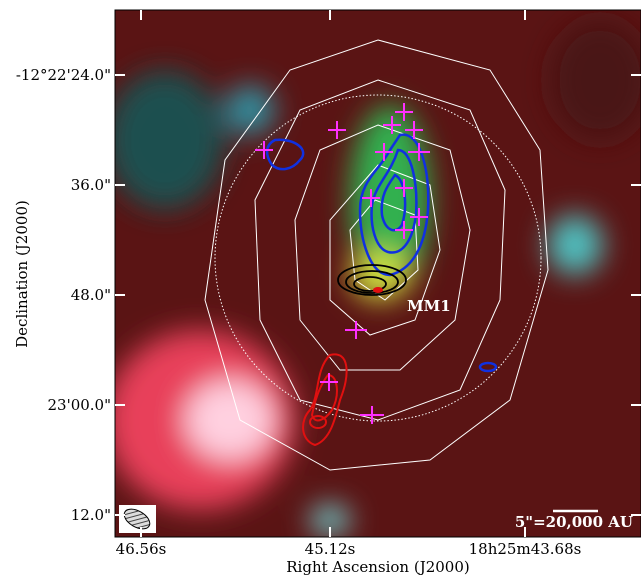 The width and height of the screenshot is (641, 576). What do you see at coordinates (141, 549) in the screenshot?
I see `x-tick-label: 46.56s` at bounding box center [141, 549].